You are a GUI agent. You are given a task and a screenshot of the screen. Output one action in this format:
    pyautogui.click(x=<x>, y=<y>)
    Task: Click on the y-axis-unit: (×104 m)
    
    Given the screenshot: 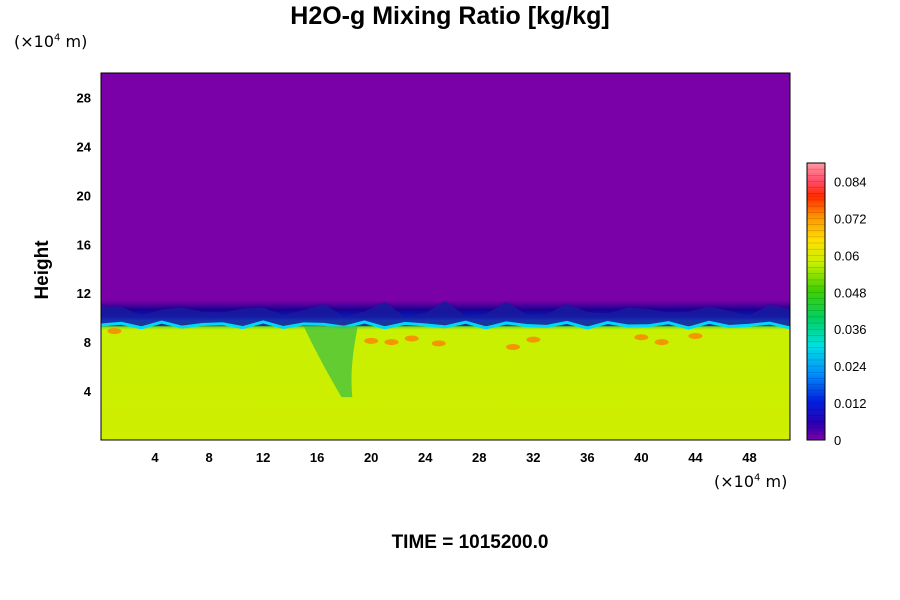 What is the action you would take?
    pyautogui.click(x=50, y=41)
    